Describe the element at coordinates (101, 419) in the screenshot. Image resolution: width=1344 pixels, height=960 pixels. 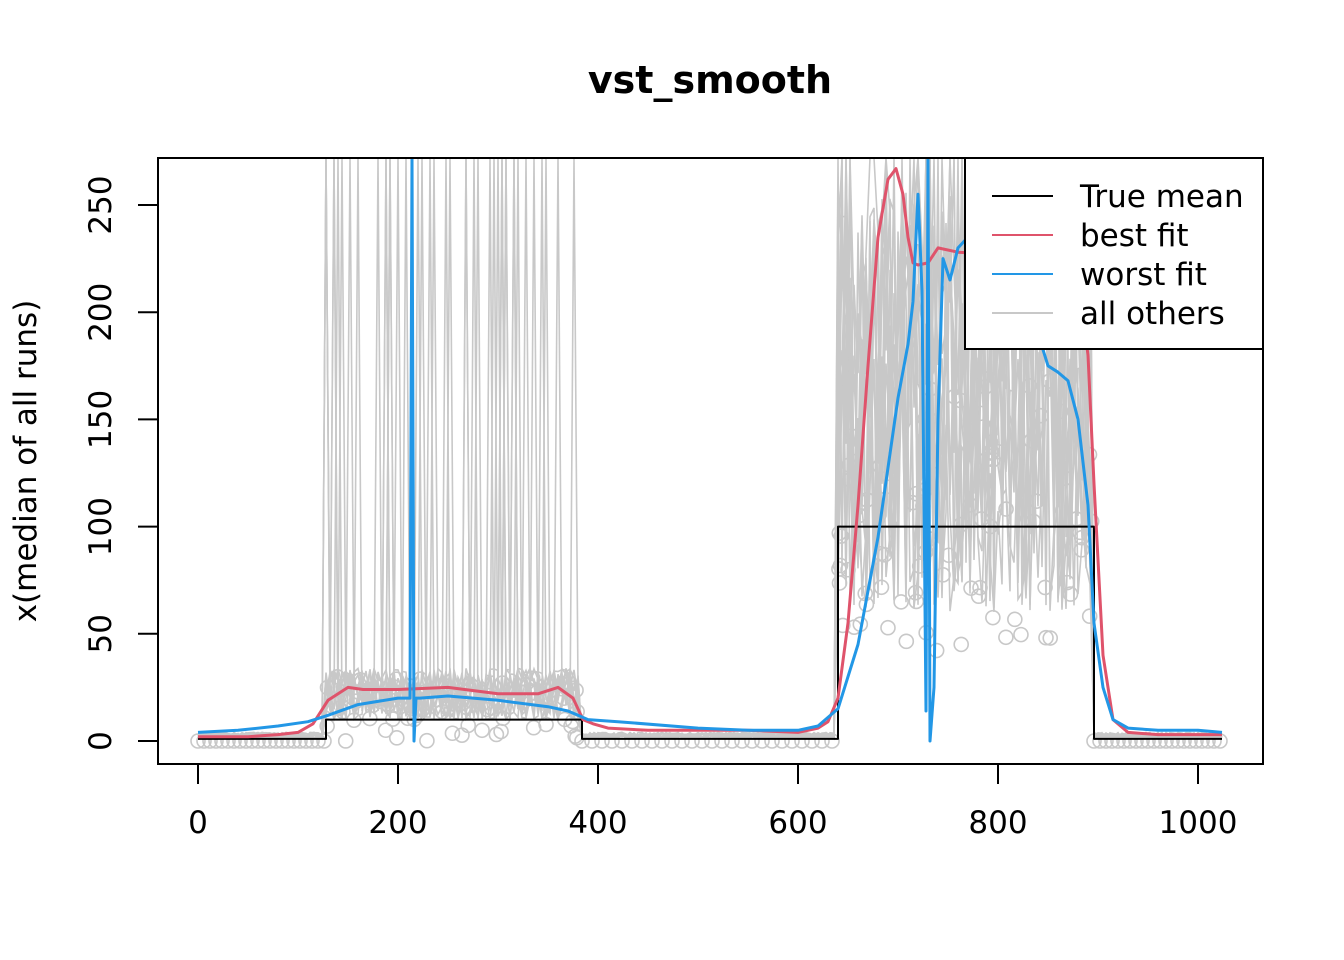
I see `y-tick-label: 150` at that location.